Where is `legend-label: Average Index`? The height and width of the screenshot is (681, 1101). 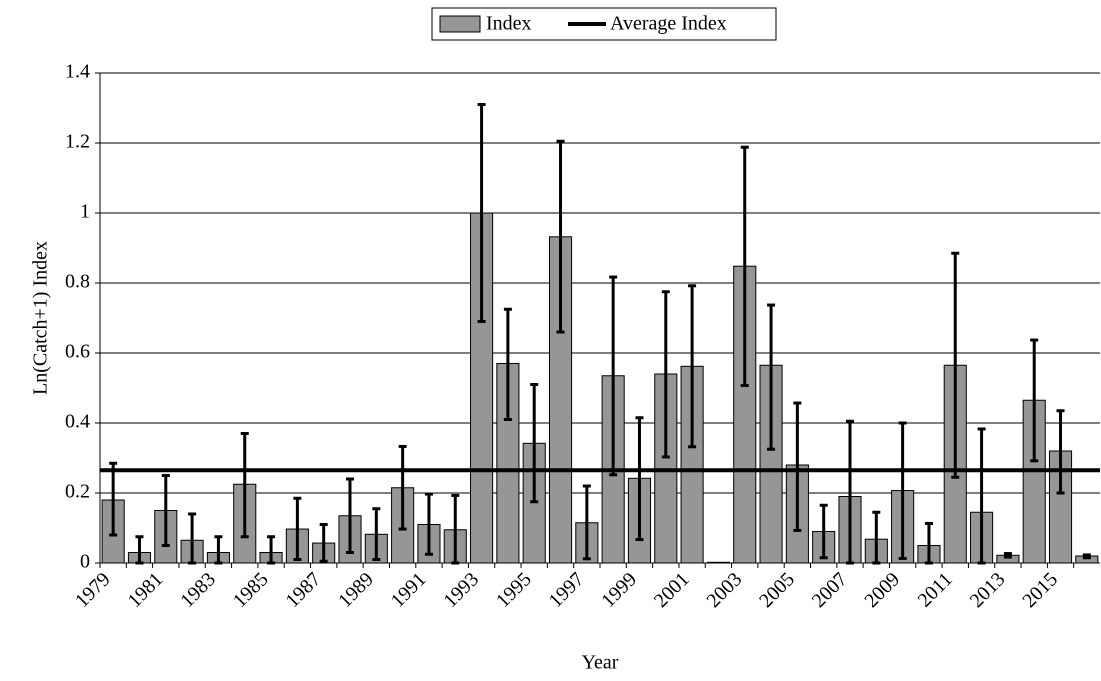 legend-label: Average Index is located at coordinates (668, 24).